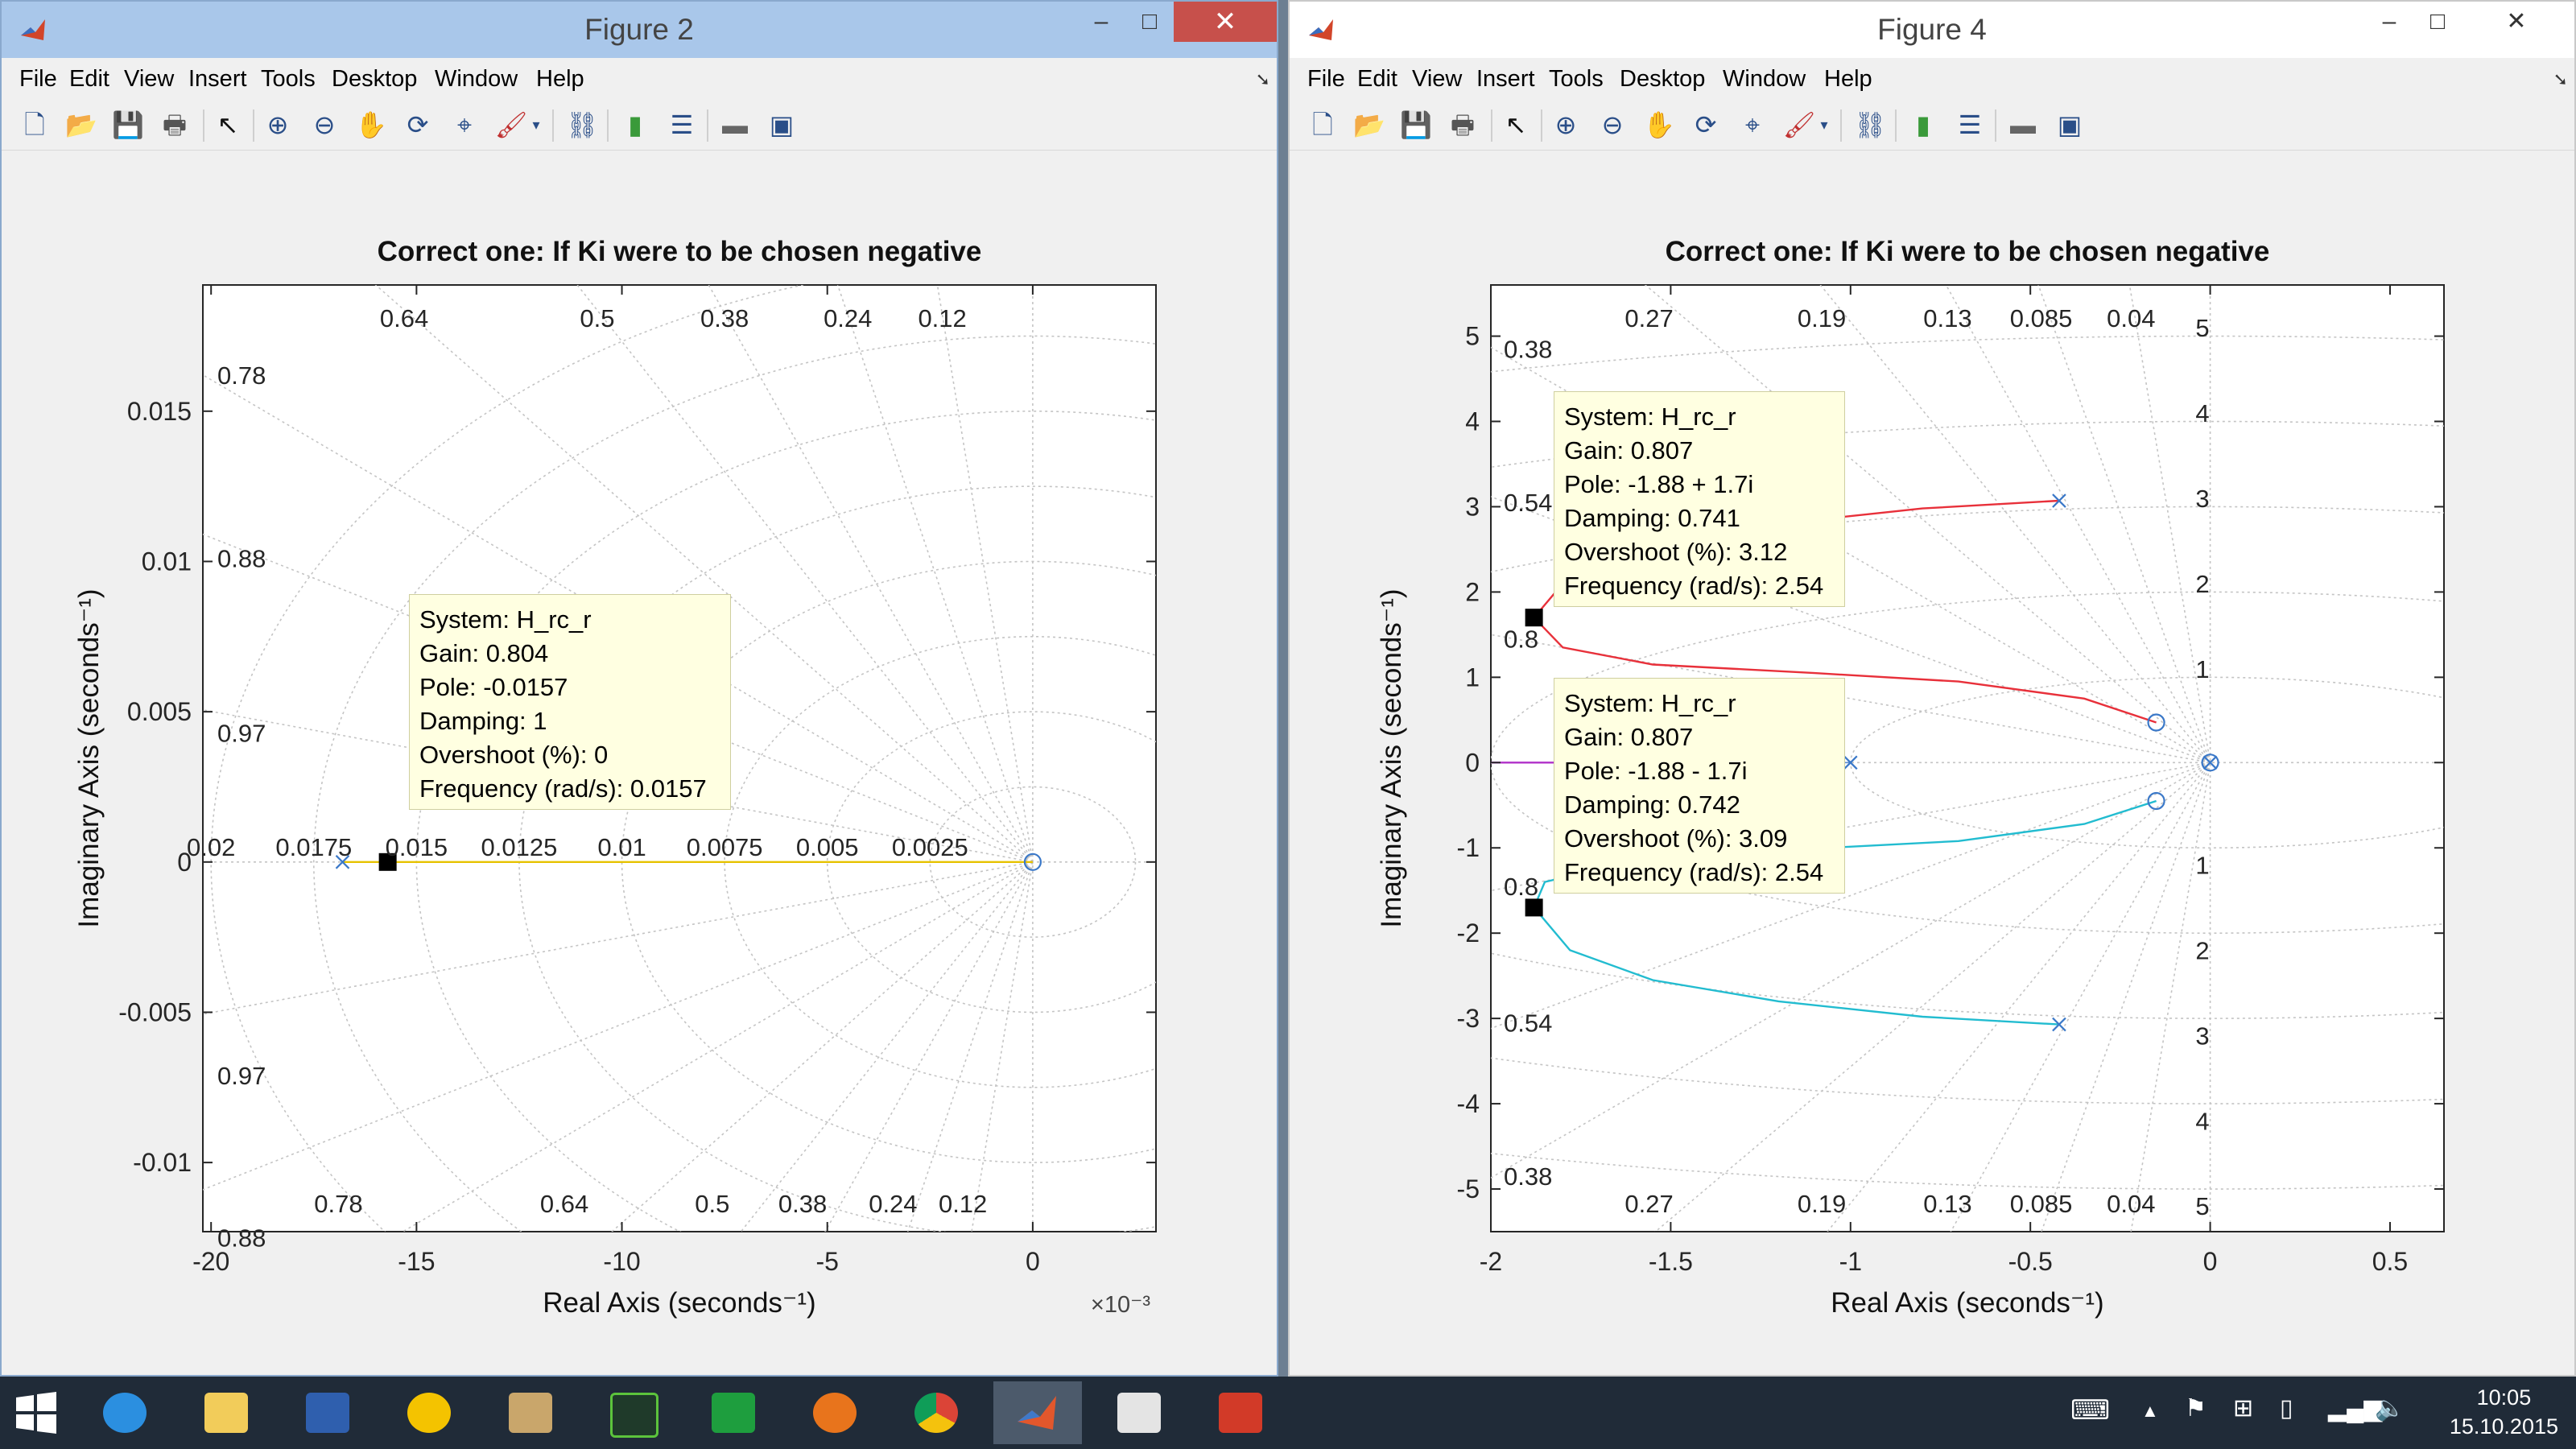  I want to click on windows-tray-icon: ⊞, so click(2243, 1408).